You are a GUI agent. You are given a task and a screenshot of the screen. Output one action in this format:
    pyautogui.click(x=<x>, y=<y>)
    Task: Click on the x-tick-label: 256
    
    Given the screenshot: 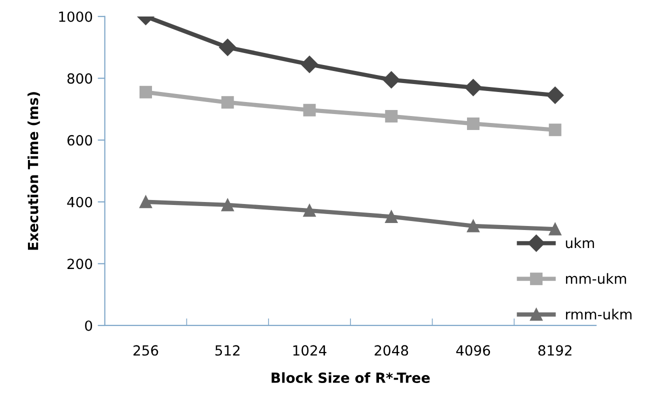 What is the action you would take?
    pyautogui.click(x=146, y=350)
    